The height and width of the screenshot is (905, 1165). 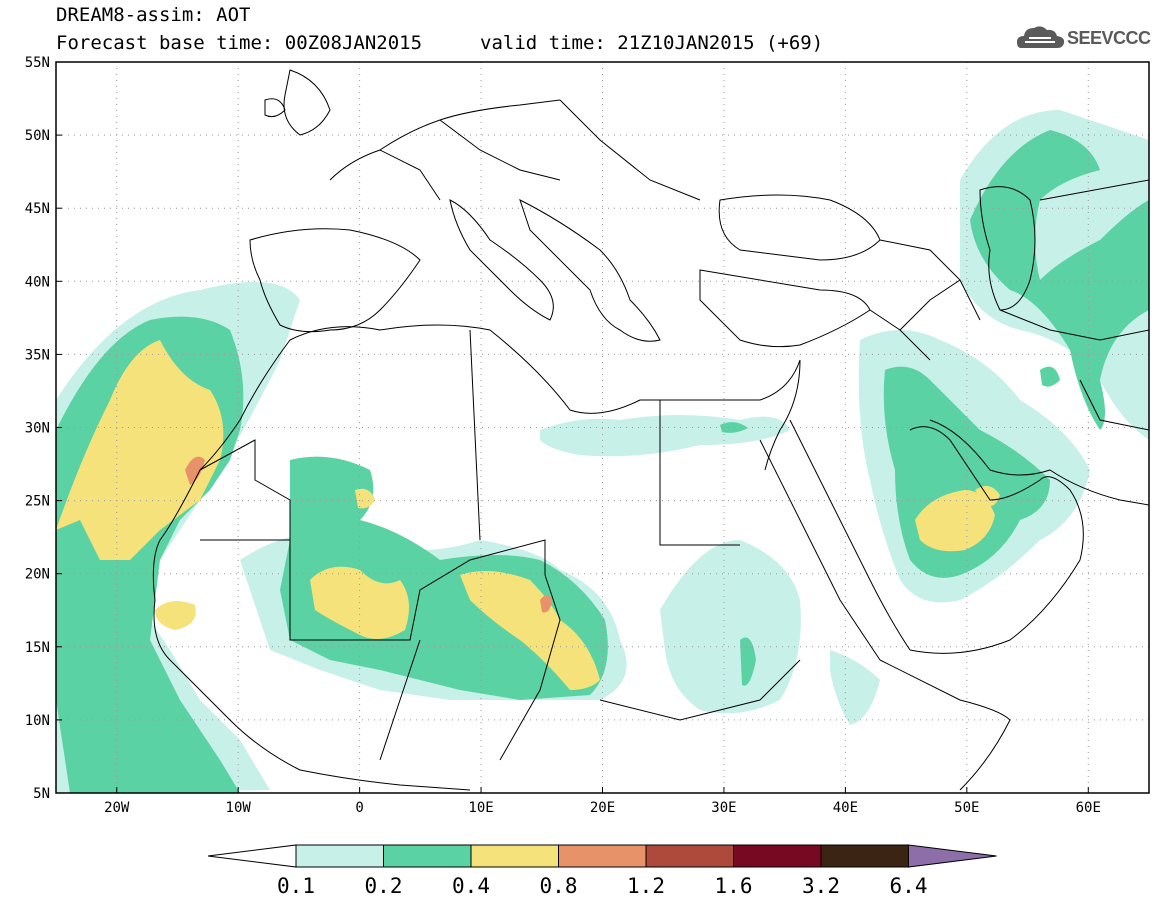 I want to click on colorbar-label: 1.6, so click(x=734, y=886).